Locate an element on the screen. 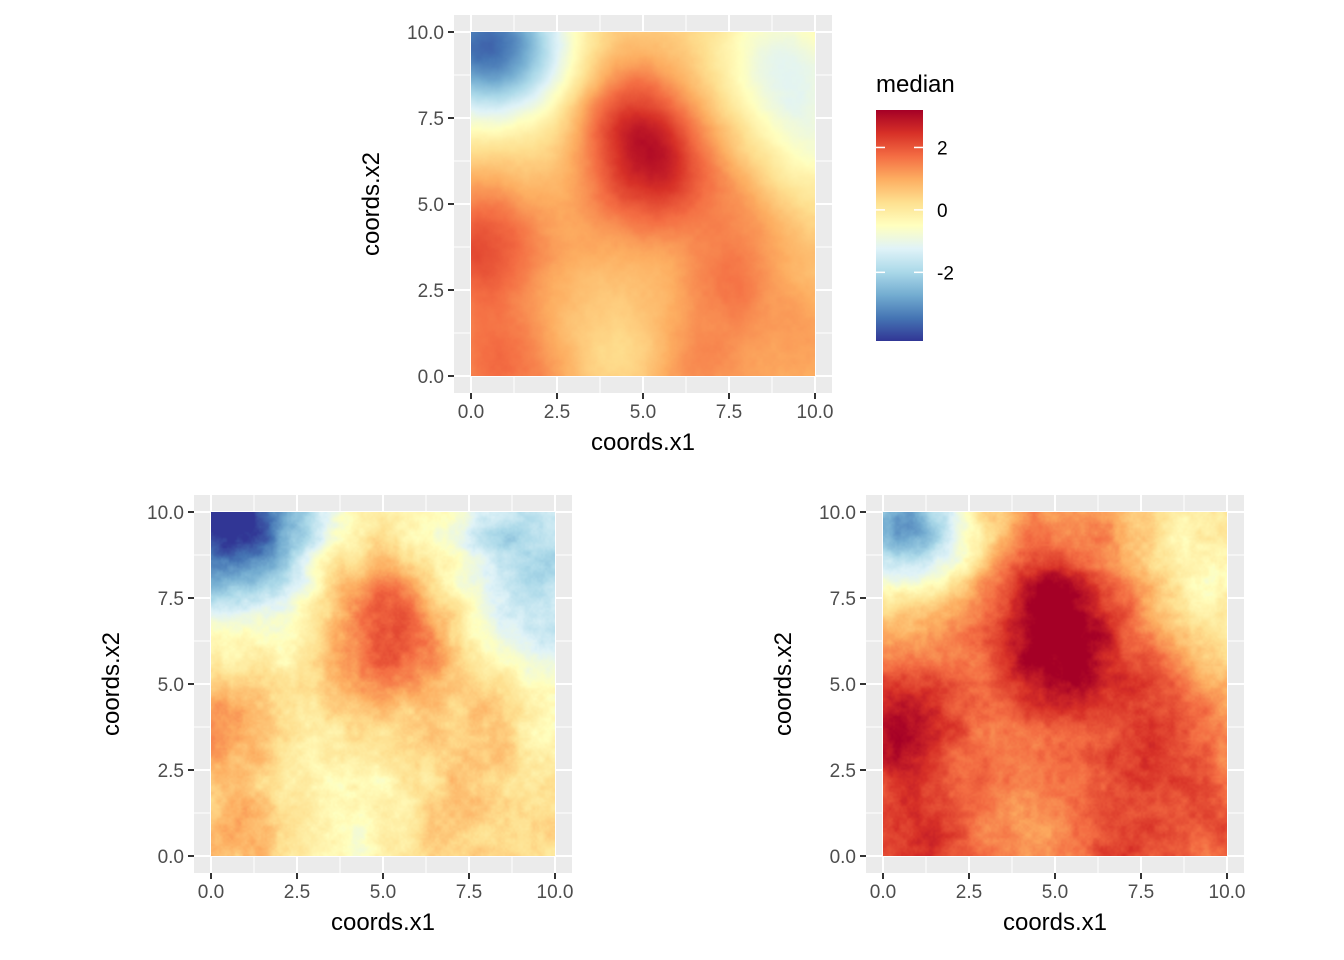 The height and width of the screenshot is (960, 1344). colorbar-legend: median 2 0 -2 is located at coordinates (915, 206).